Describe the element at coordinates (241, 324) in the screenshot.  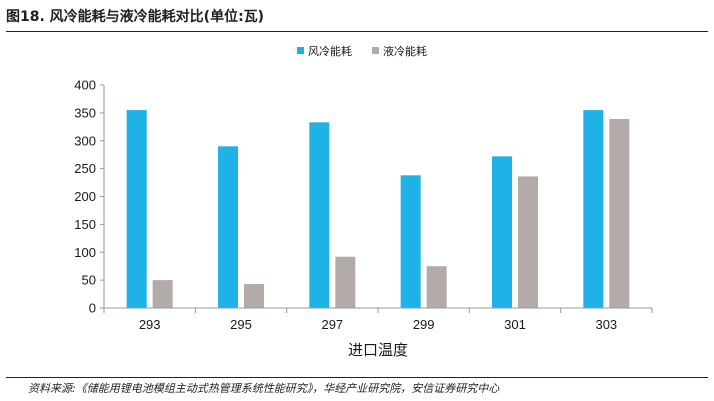
I see `x-tick-label: 295` at that location.